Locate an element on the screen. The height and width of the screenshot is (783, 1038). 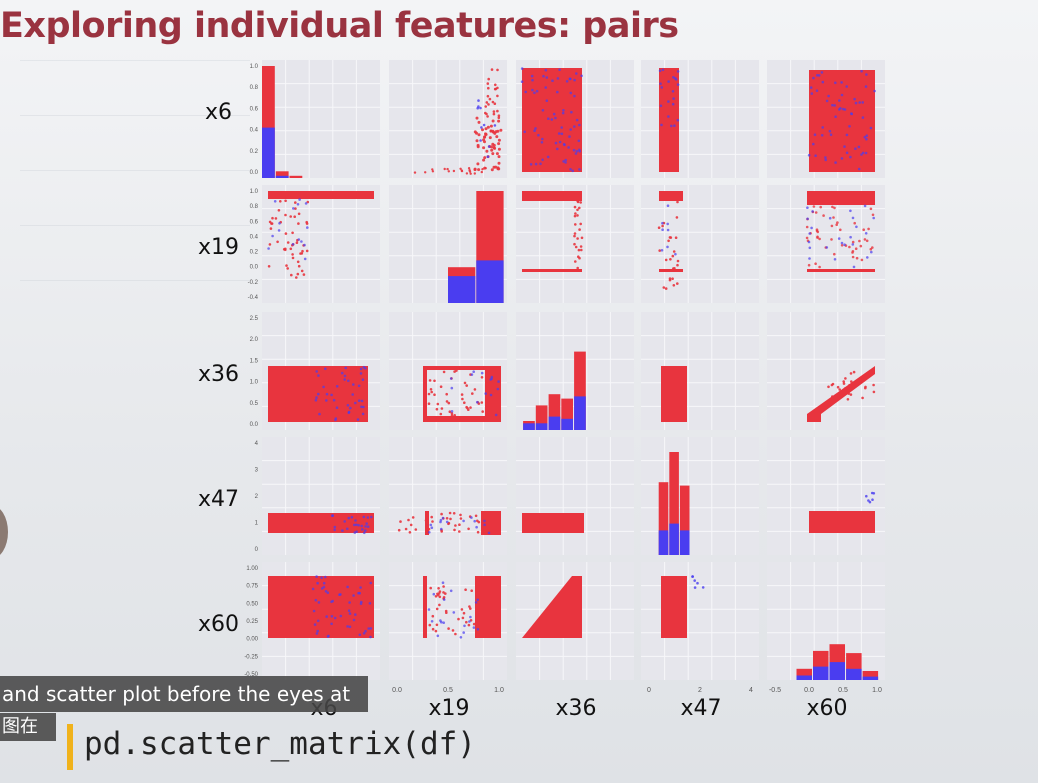
y-tick-label: 1.5 is located at coordinates (254, 361).